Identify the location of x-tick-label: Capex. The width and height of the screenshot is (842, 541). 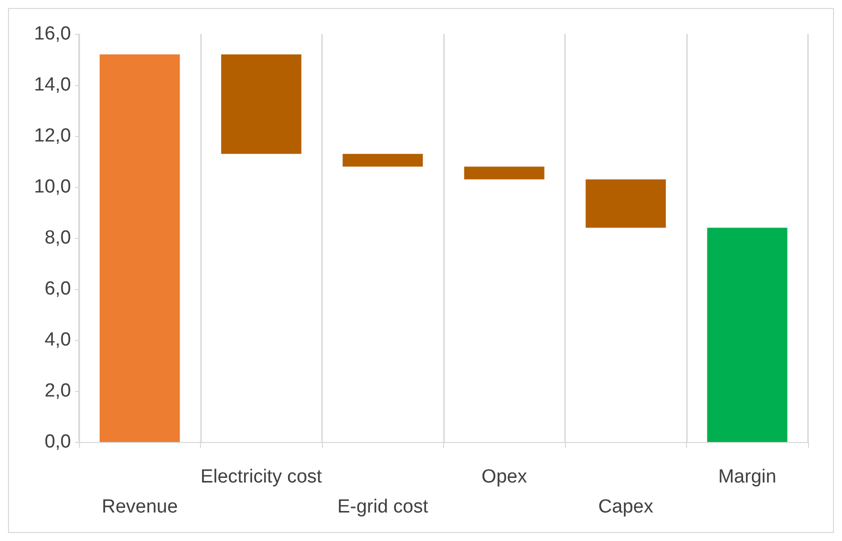
(626, 507).